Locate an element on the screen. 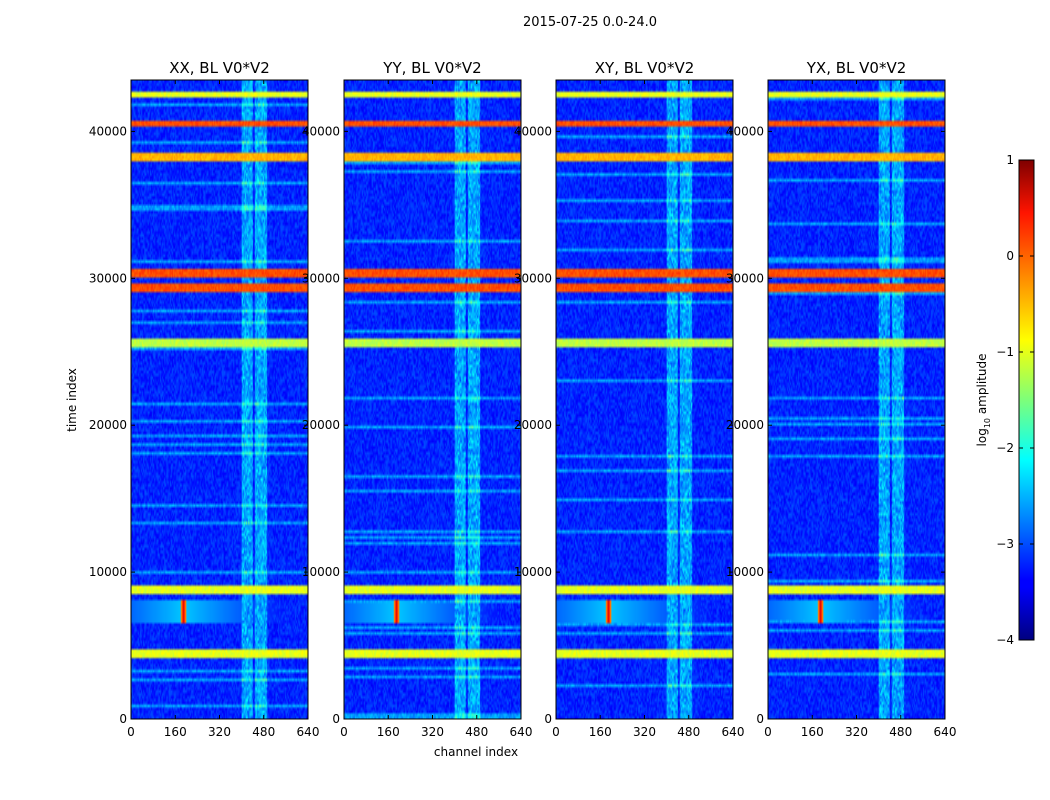 The height and width of the screenshot is (800, 1050). colorbar-tick-label: −3 is located at coordinates (1005, 544).